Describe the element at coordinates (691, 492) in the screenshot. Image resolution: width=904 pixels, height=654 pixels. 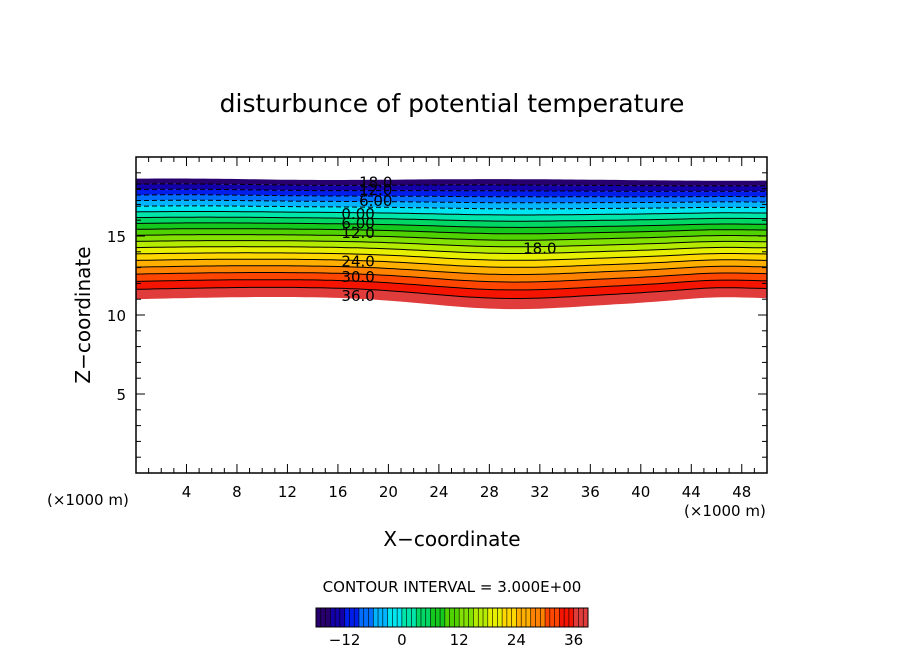
I see `x-tick-label: 44` at that location.